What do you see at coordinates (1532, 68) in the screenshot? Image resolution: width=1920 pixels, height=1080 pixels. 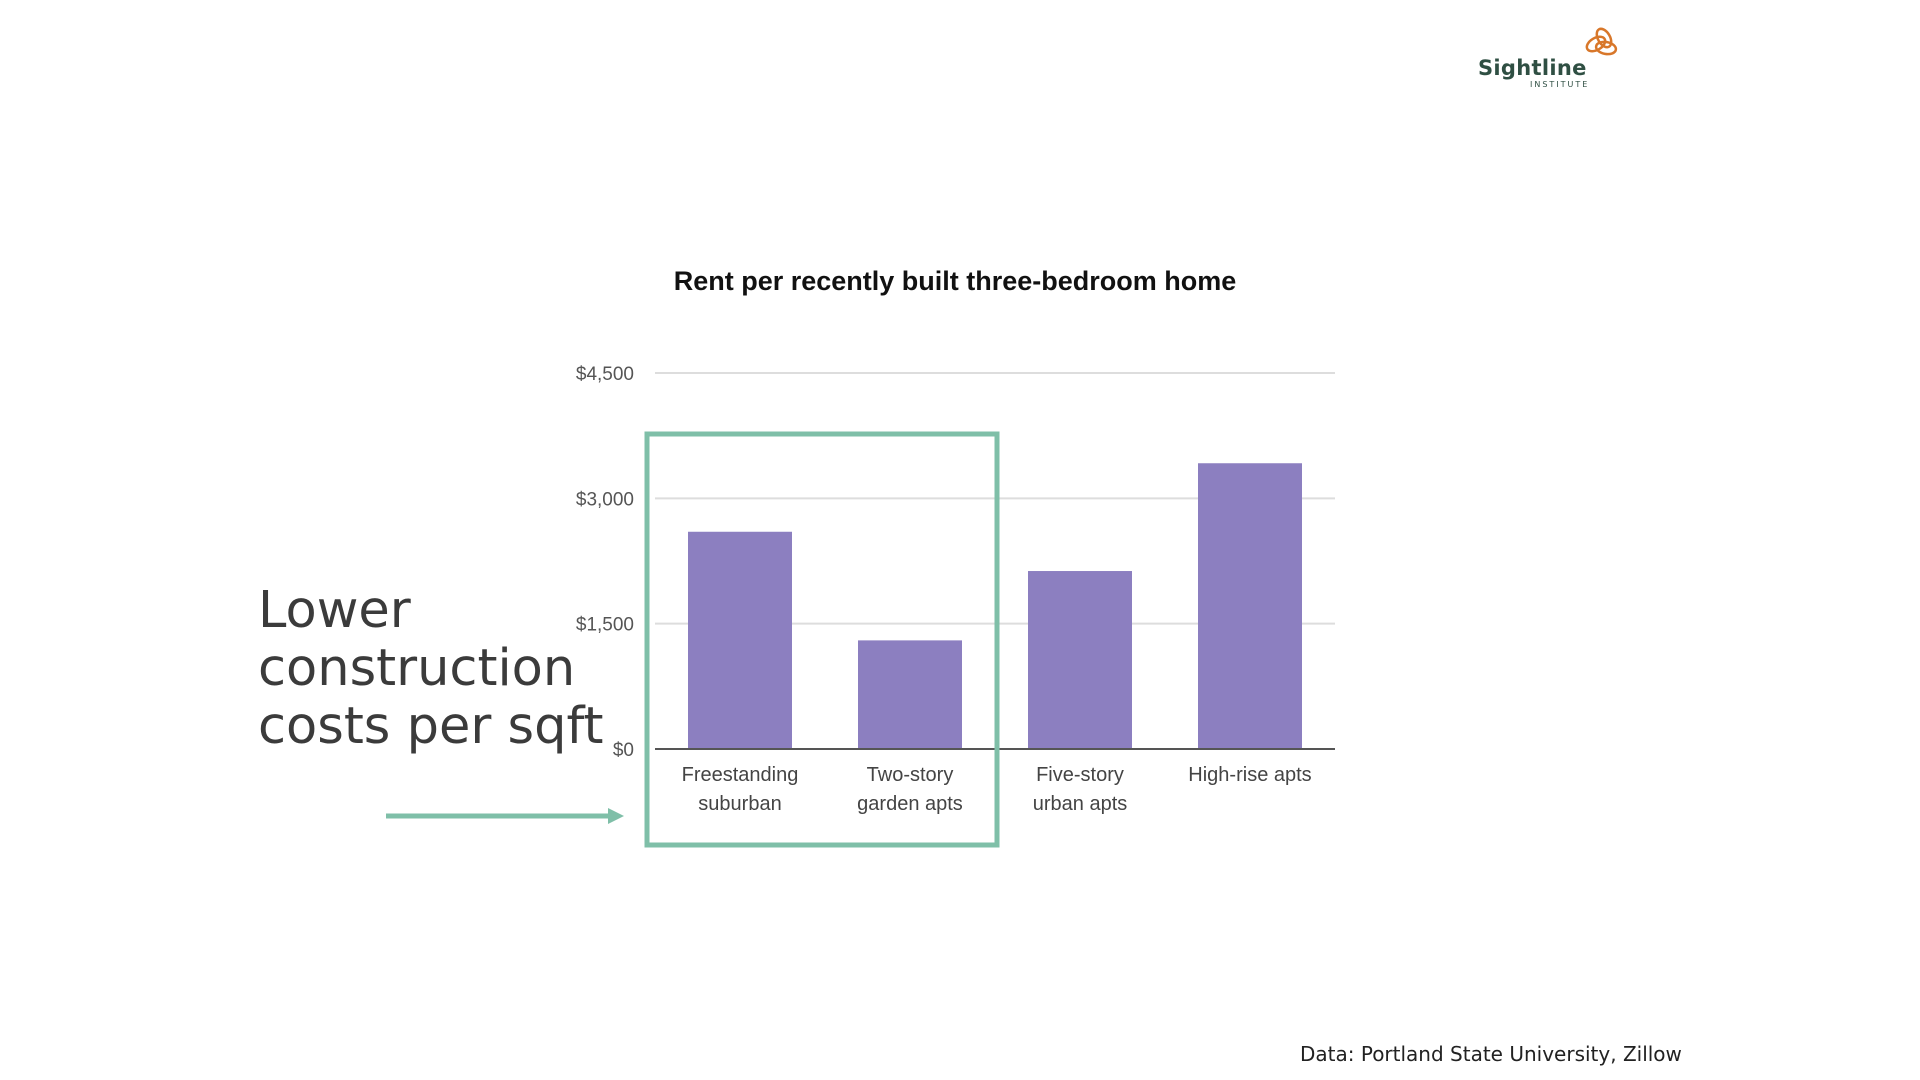 I see `logo-name: Sightline` at bounding box center [1532, 68].